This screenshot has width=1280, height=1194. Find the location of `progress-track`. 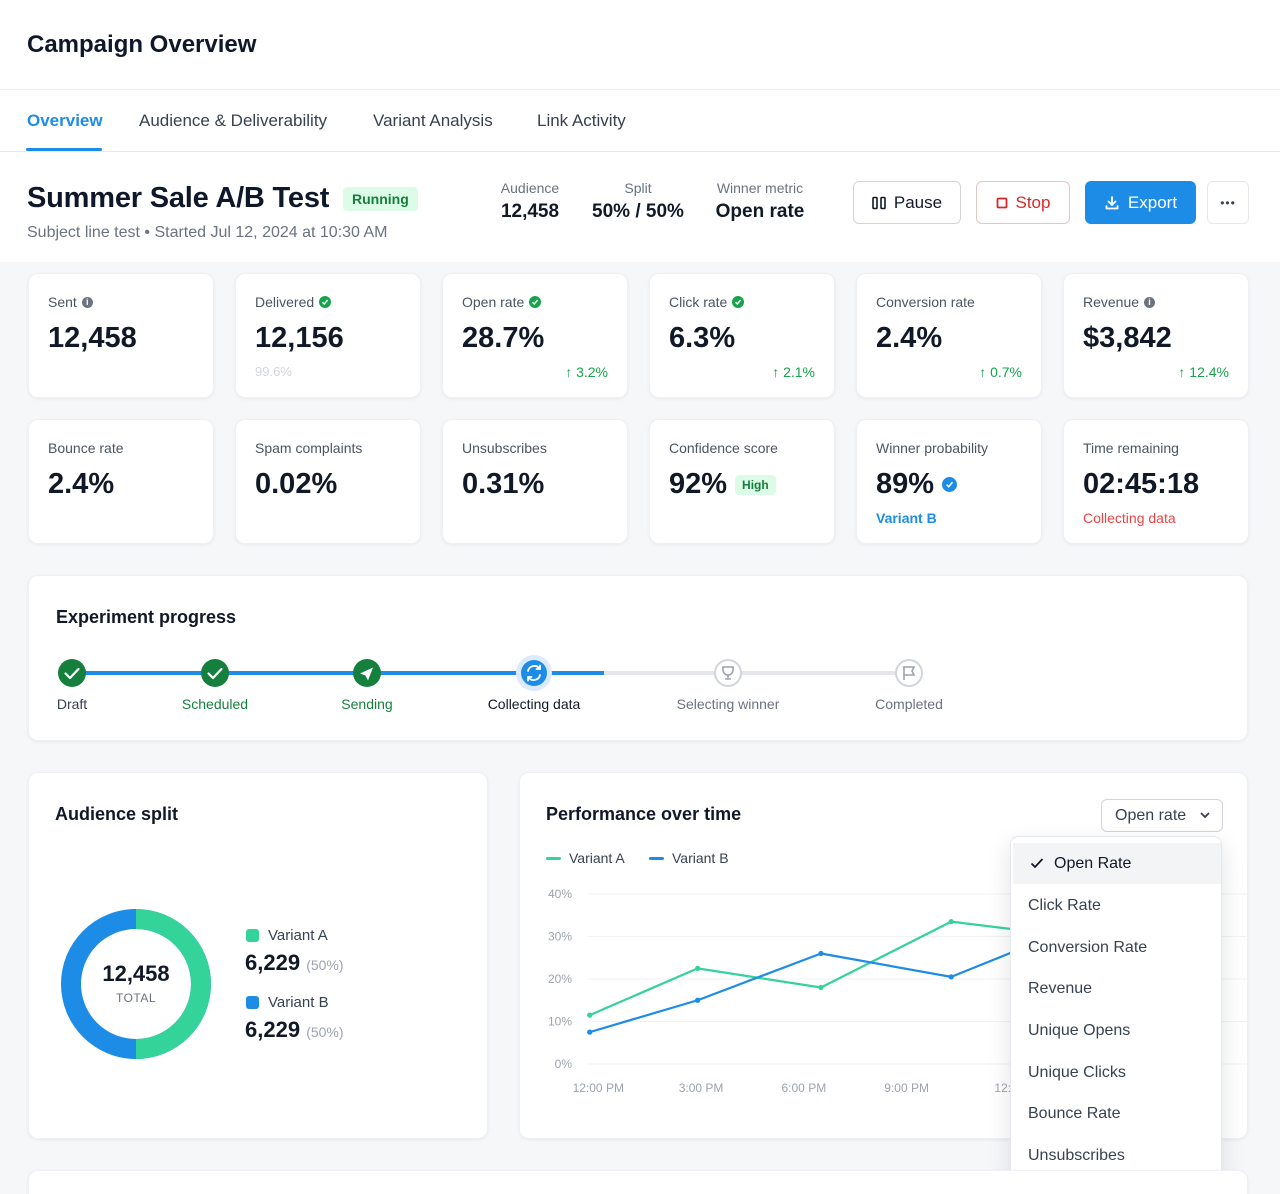

progress-track is located at coordinates (490, 673).